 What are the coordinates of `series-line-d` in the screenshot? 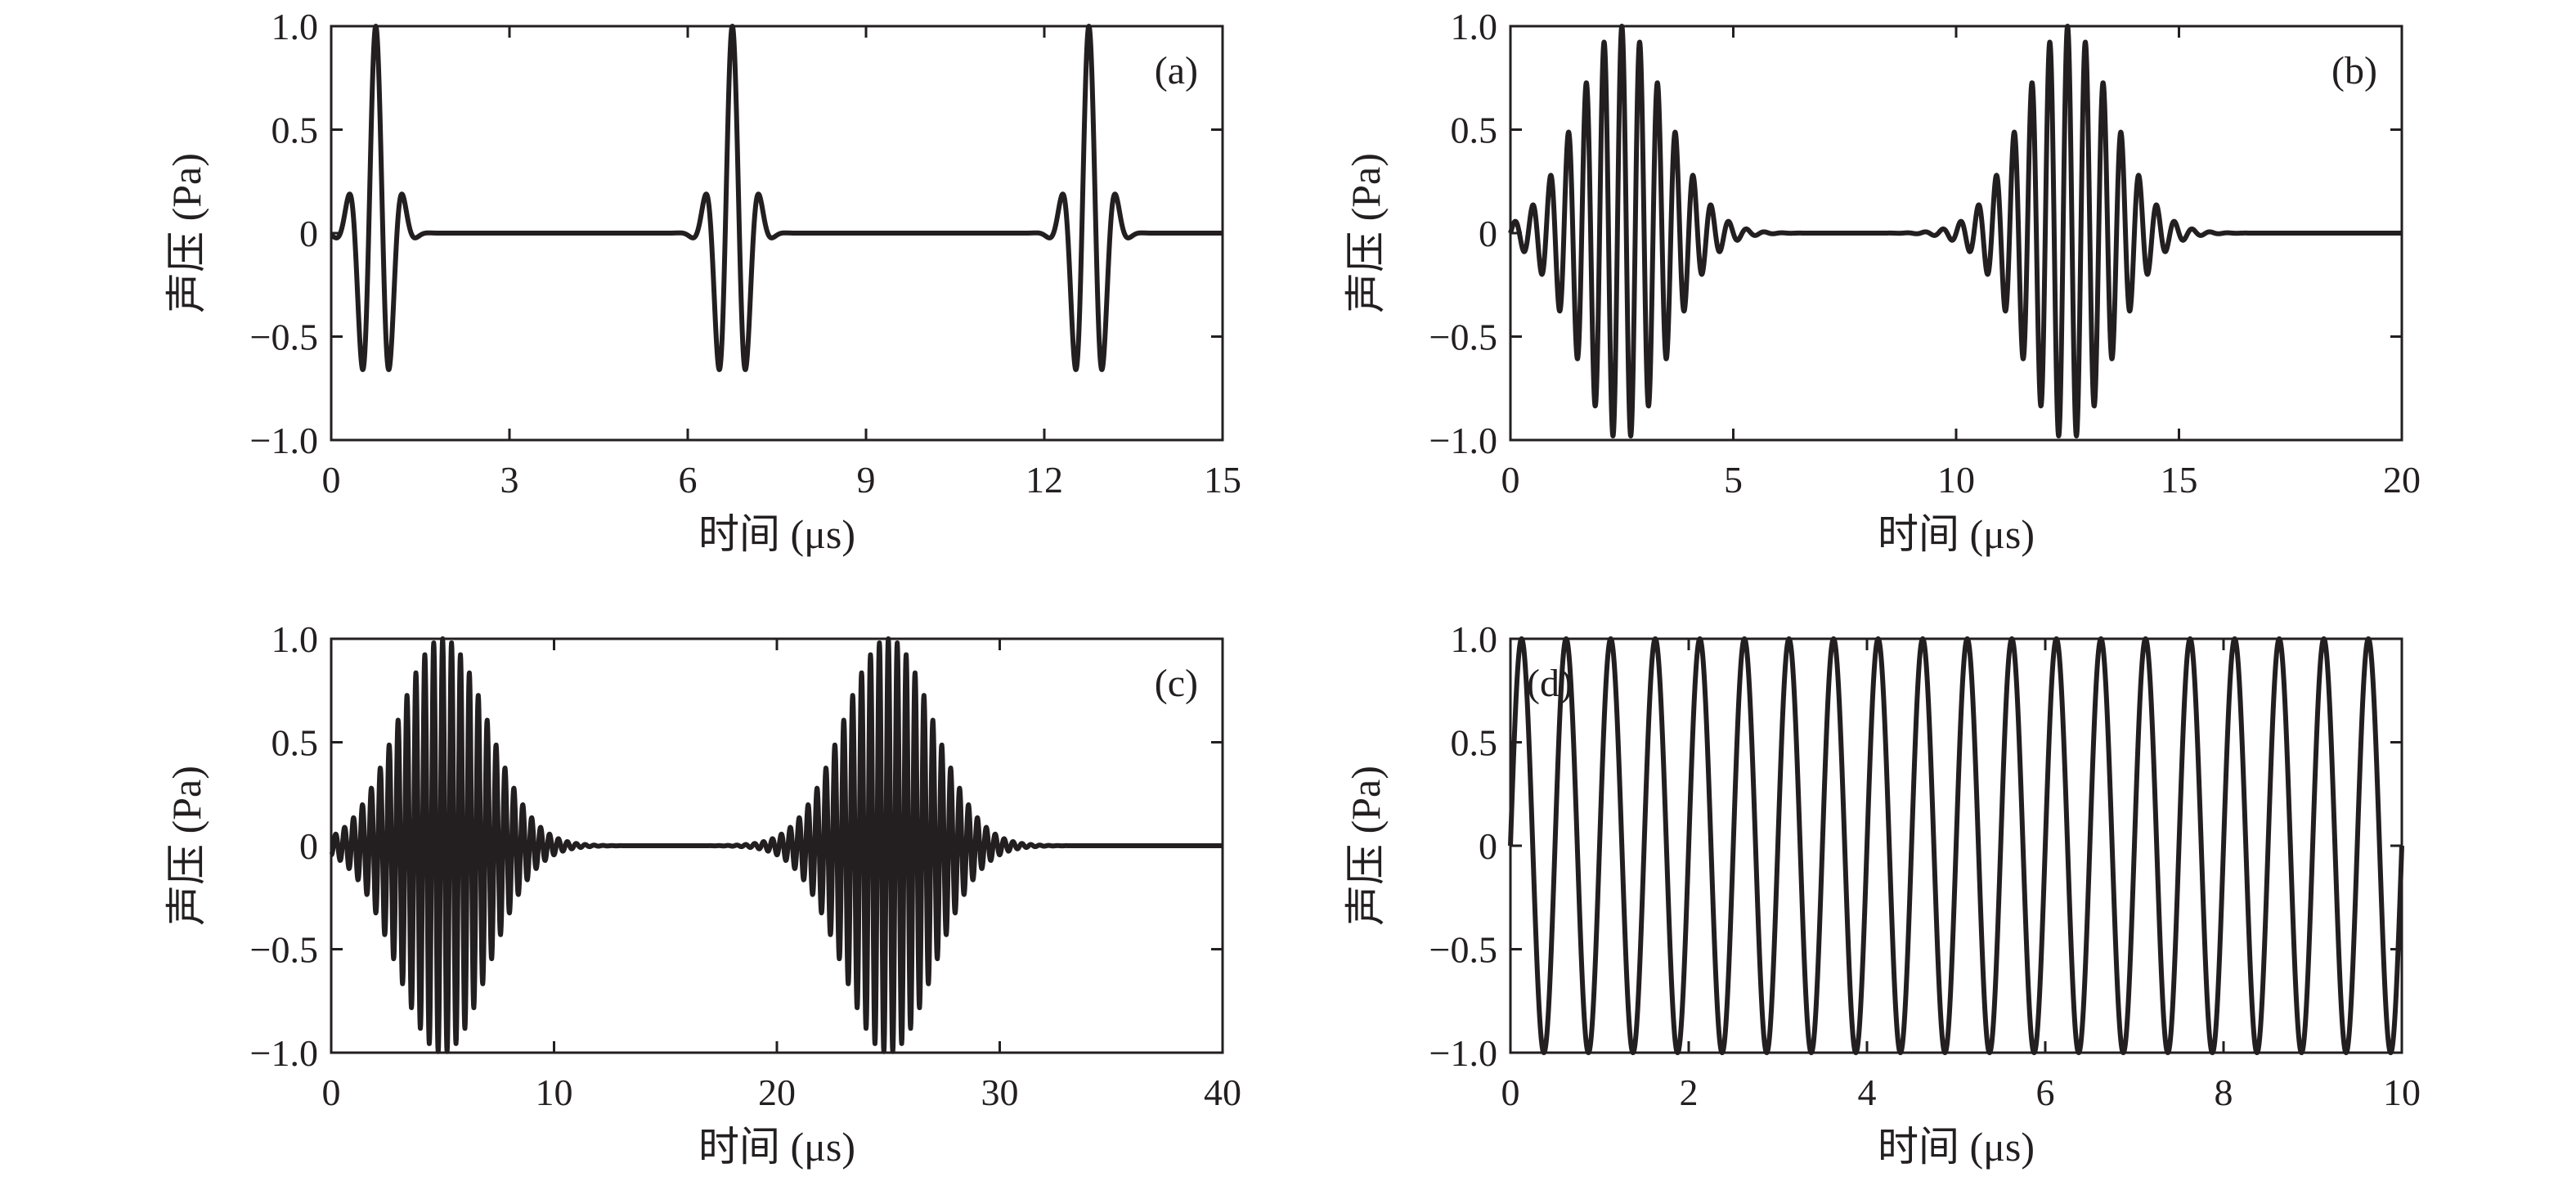 It's located at (1956, 845).